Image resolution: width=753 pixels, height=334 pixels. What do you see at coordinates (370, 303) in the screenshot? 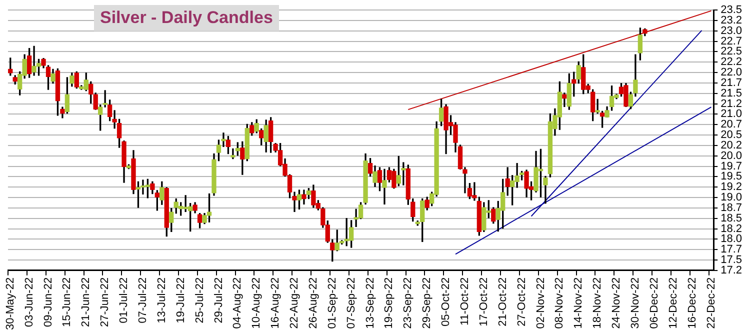
I see `x-tick-label: 13-Sep-22` at bounding box center [370, 303].